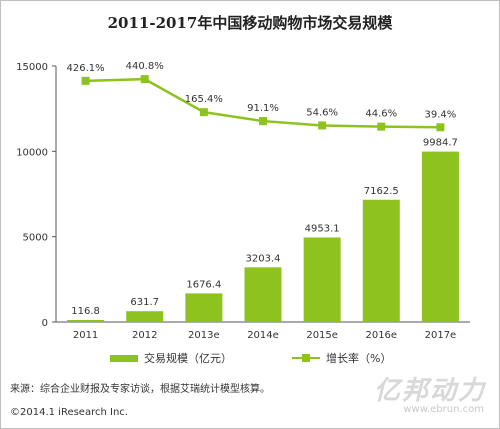  What do you see at coordinates (32, 67) in the screenshot?
I see `y-tick-label: 15000` at bounding box center [32, 67].